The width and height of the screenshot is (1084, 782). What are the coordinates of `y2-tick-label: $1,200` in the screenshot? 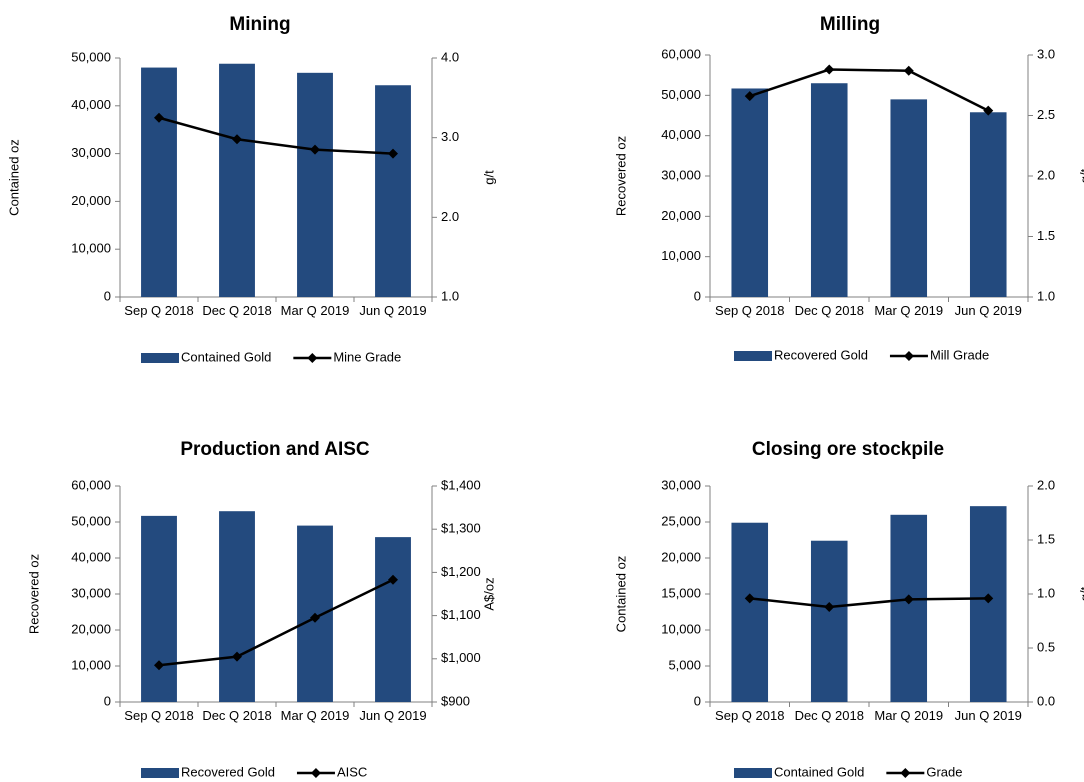 It's located at (461, 571).